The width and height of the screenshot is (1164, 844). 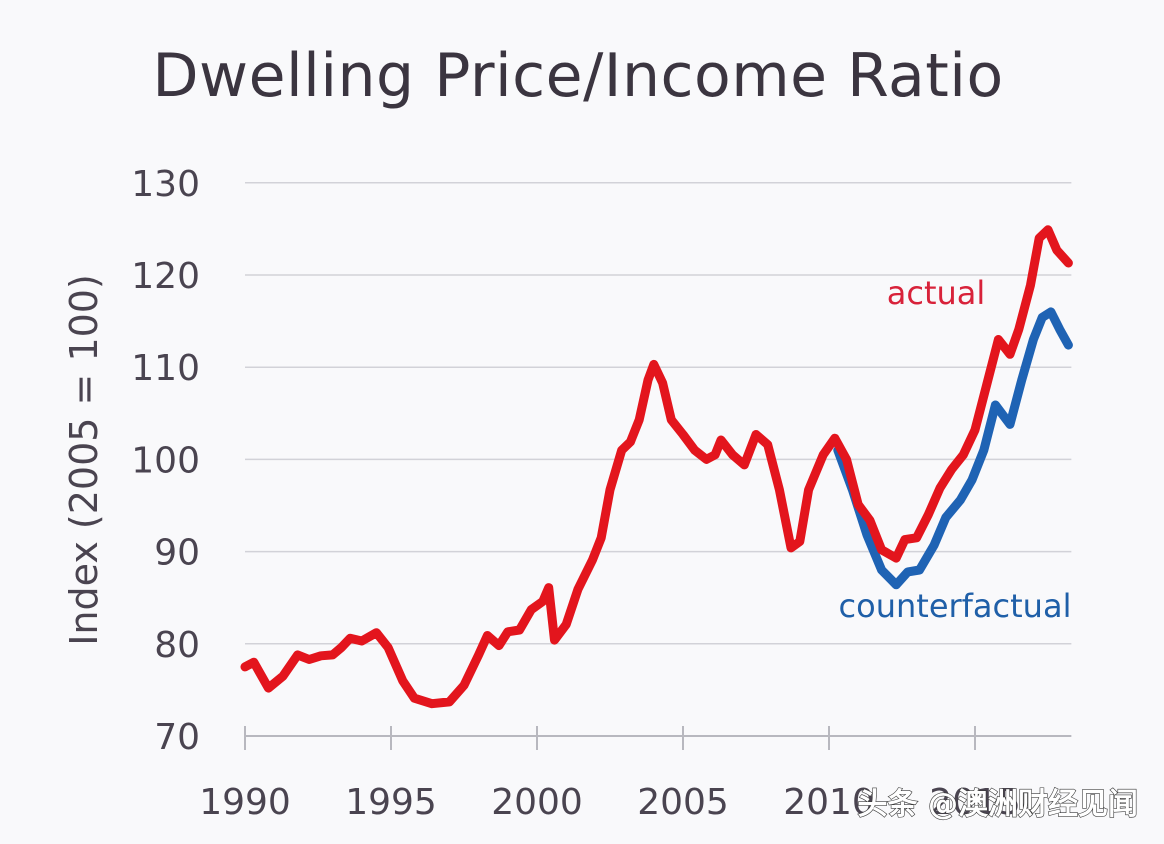 I want to click on x-tick-2000: 2000, so click(x=537, y=802).